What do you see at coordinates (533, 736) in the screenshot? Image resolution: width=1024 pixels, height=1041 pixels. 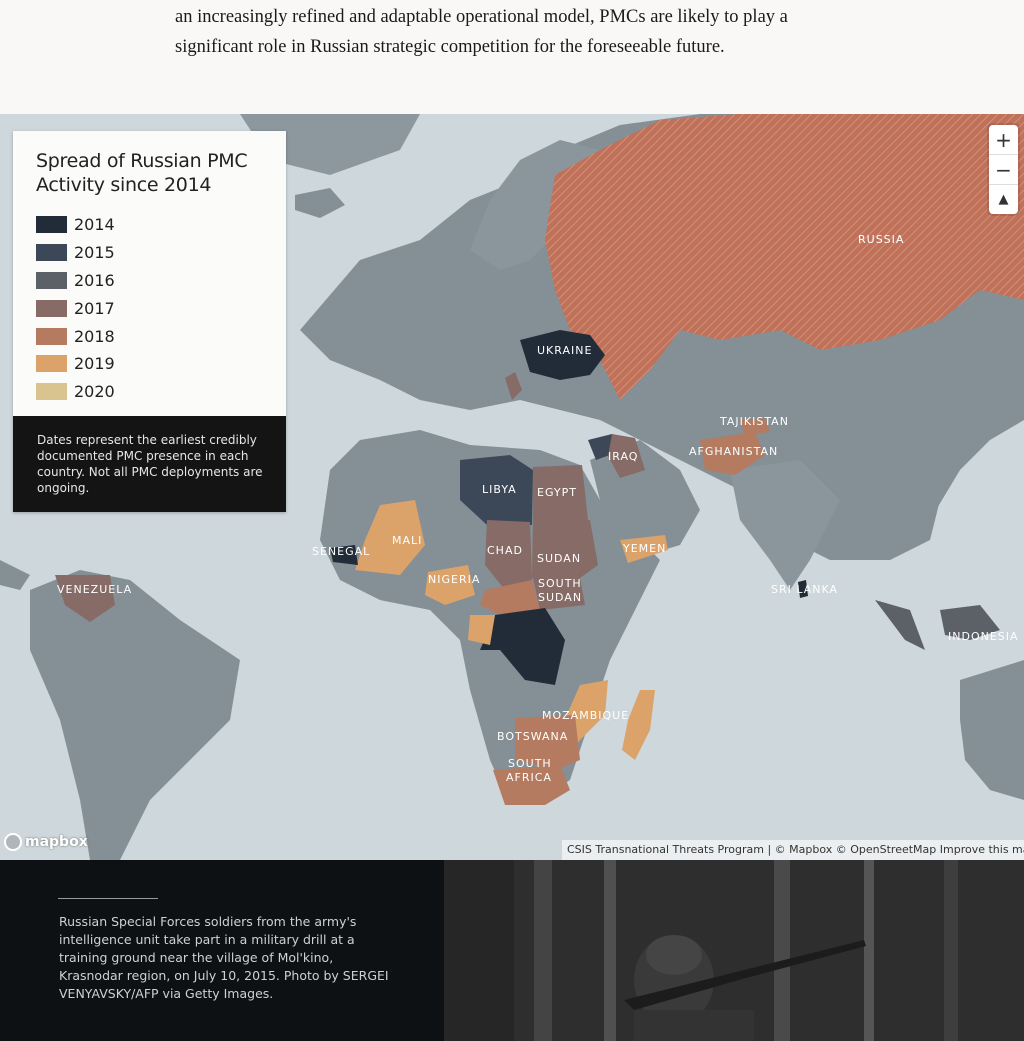 I see `map-label-botswana: BOTSWANA` at bounding box center [533, 736].